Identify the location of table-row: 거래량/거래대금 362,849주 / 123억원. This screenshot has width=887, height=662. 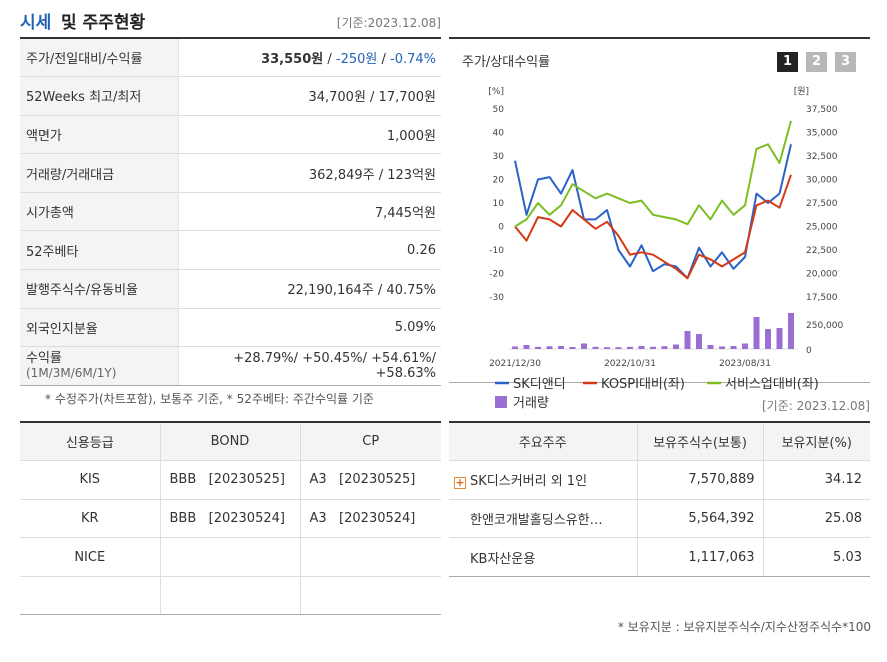
(230, 173).